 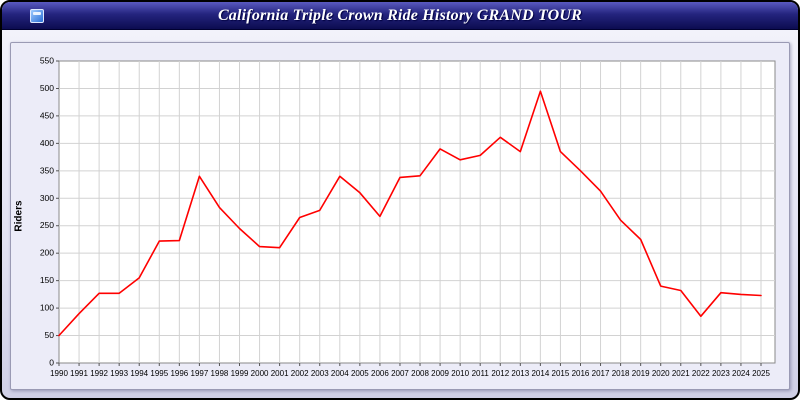 I want to click on svg-text: 1993, so click(x=119, y=373).